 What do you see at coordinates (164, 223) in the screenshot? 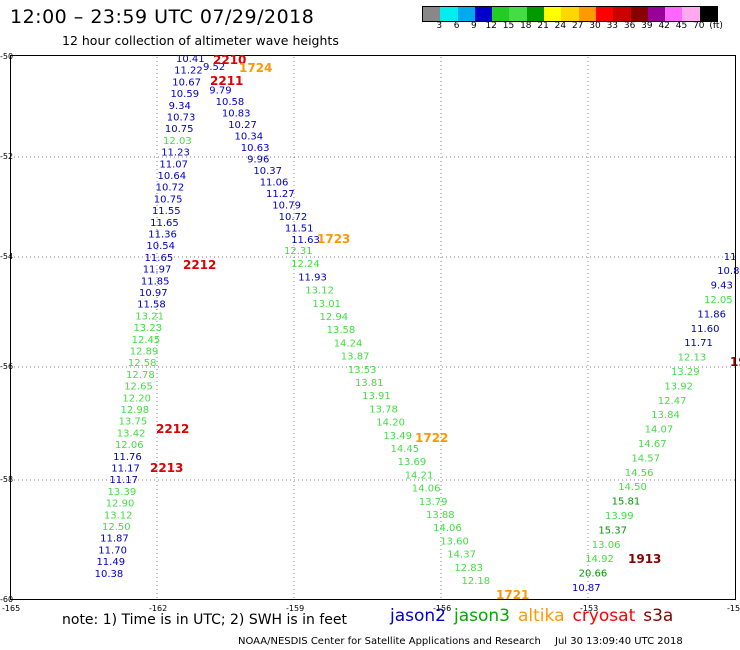
I see `wave-value: 11.65` at bounding box center [164, 223].